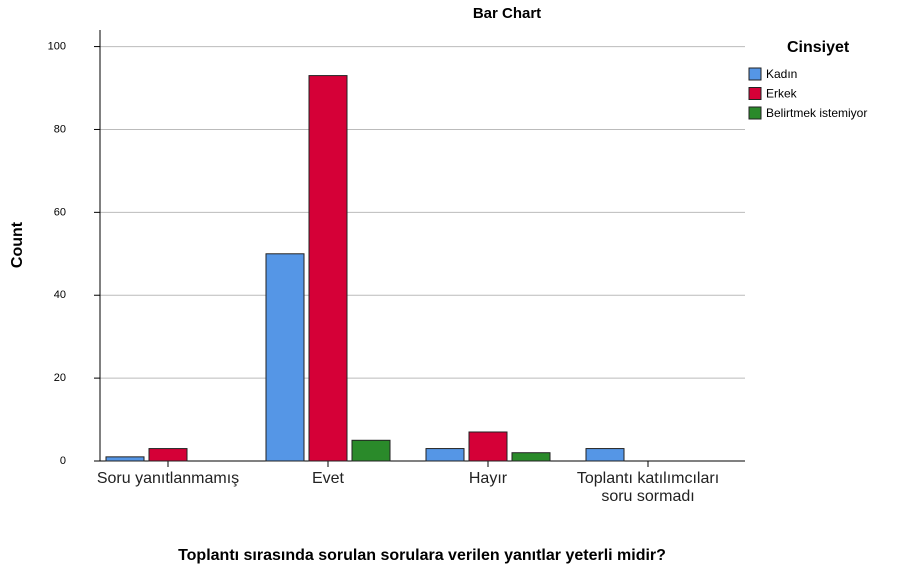 This screenshot has width=900, height=571. What do you see at coordinates (782, 94) in the screenshot?
I see `legend-label: Erkek` at bounding box center [782, 94].